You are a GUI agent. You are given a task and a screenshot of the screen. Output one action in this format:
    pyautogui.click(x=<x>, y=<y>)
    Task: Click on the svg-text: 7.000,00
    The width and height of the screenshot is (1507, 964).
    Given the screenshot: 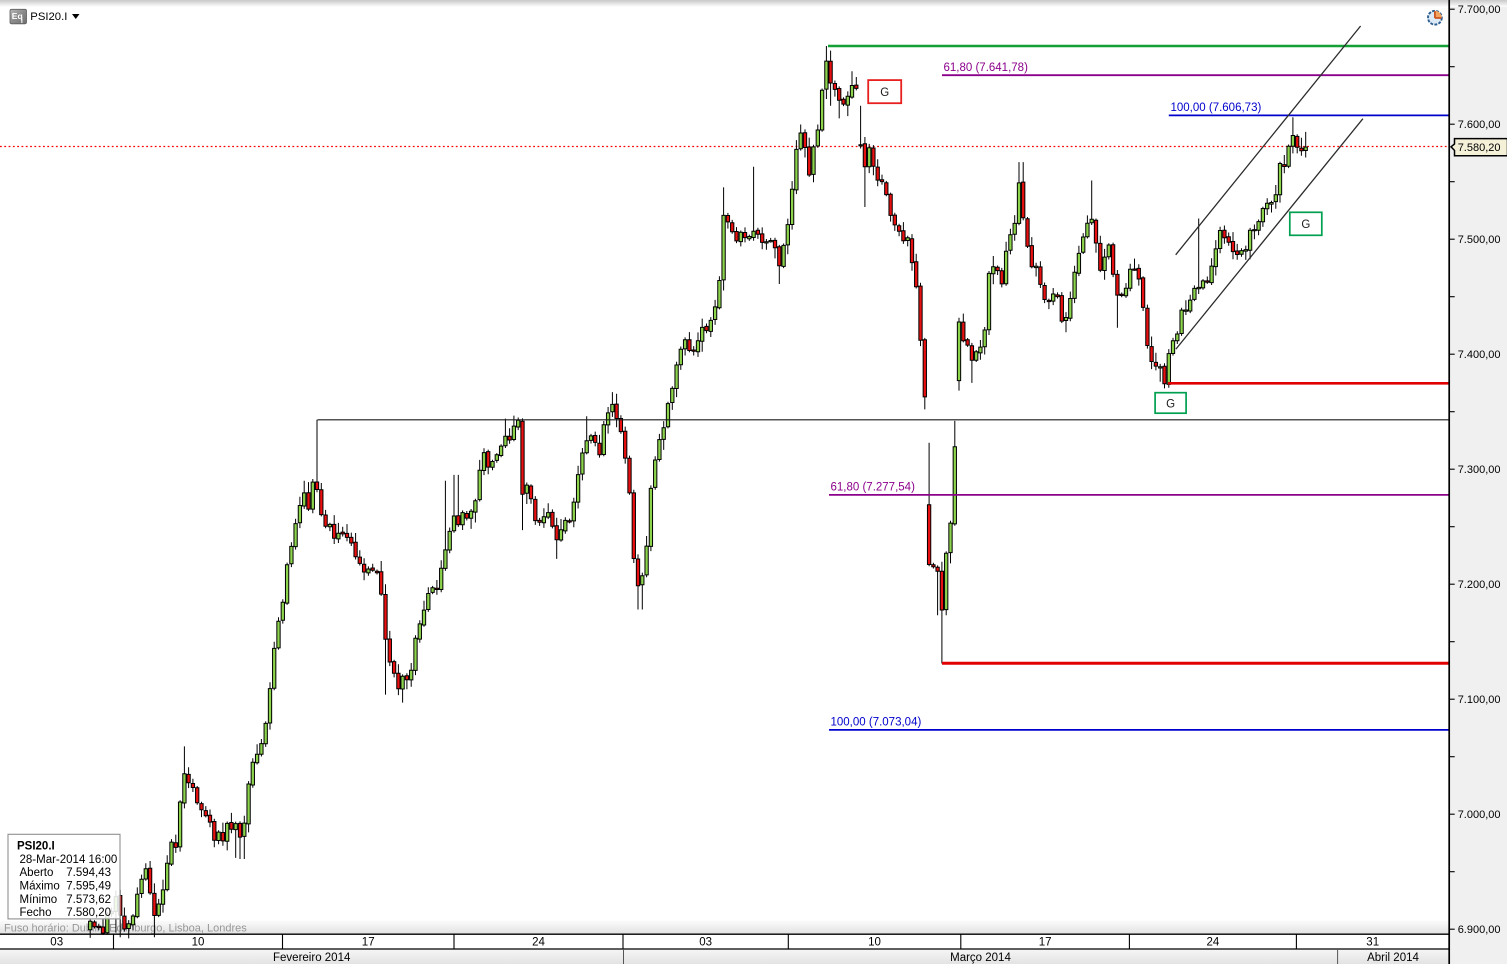 What is the action you would take?
    pyautogui.click(x=1479, y=815)
    